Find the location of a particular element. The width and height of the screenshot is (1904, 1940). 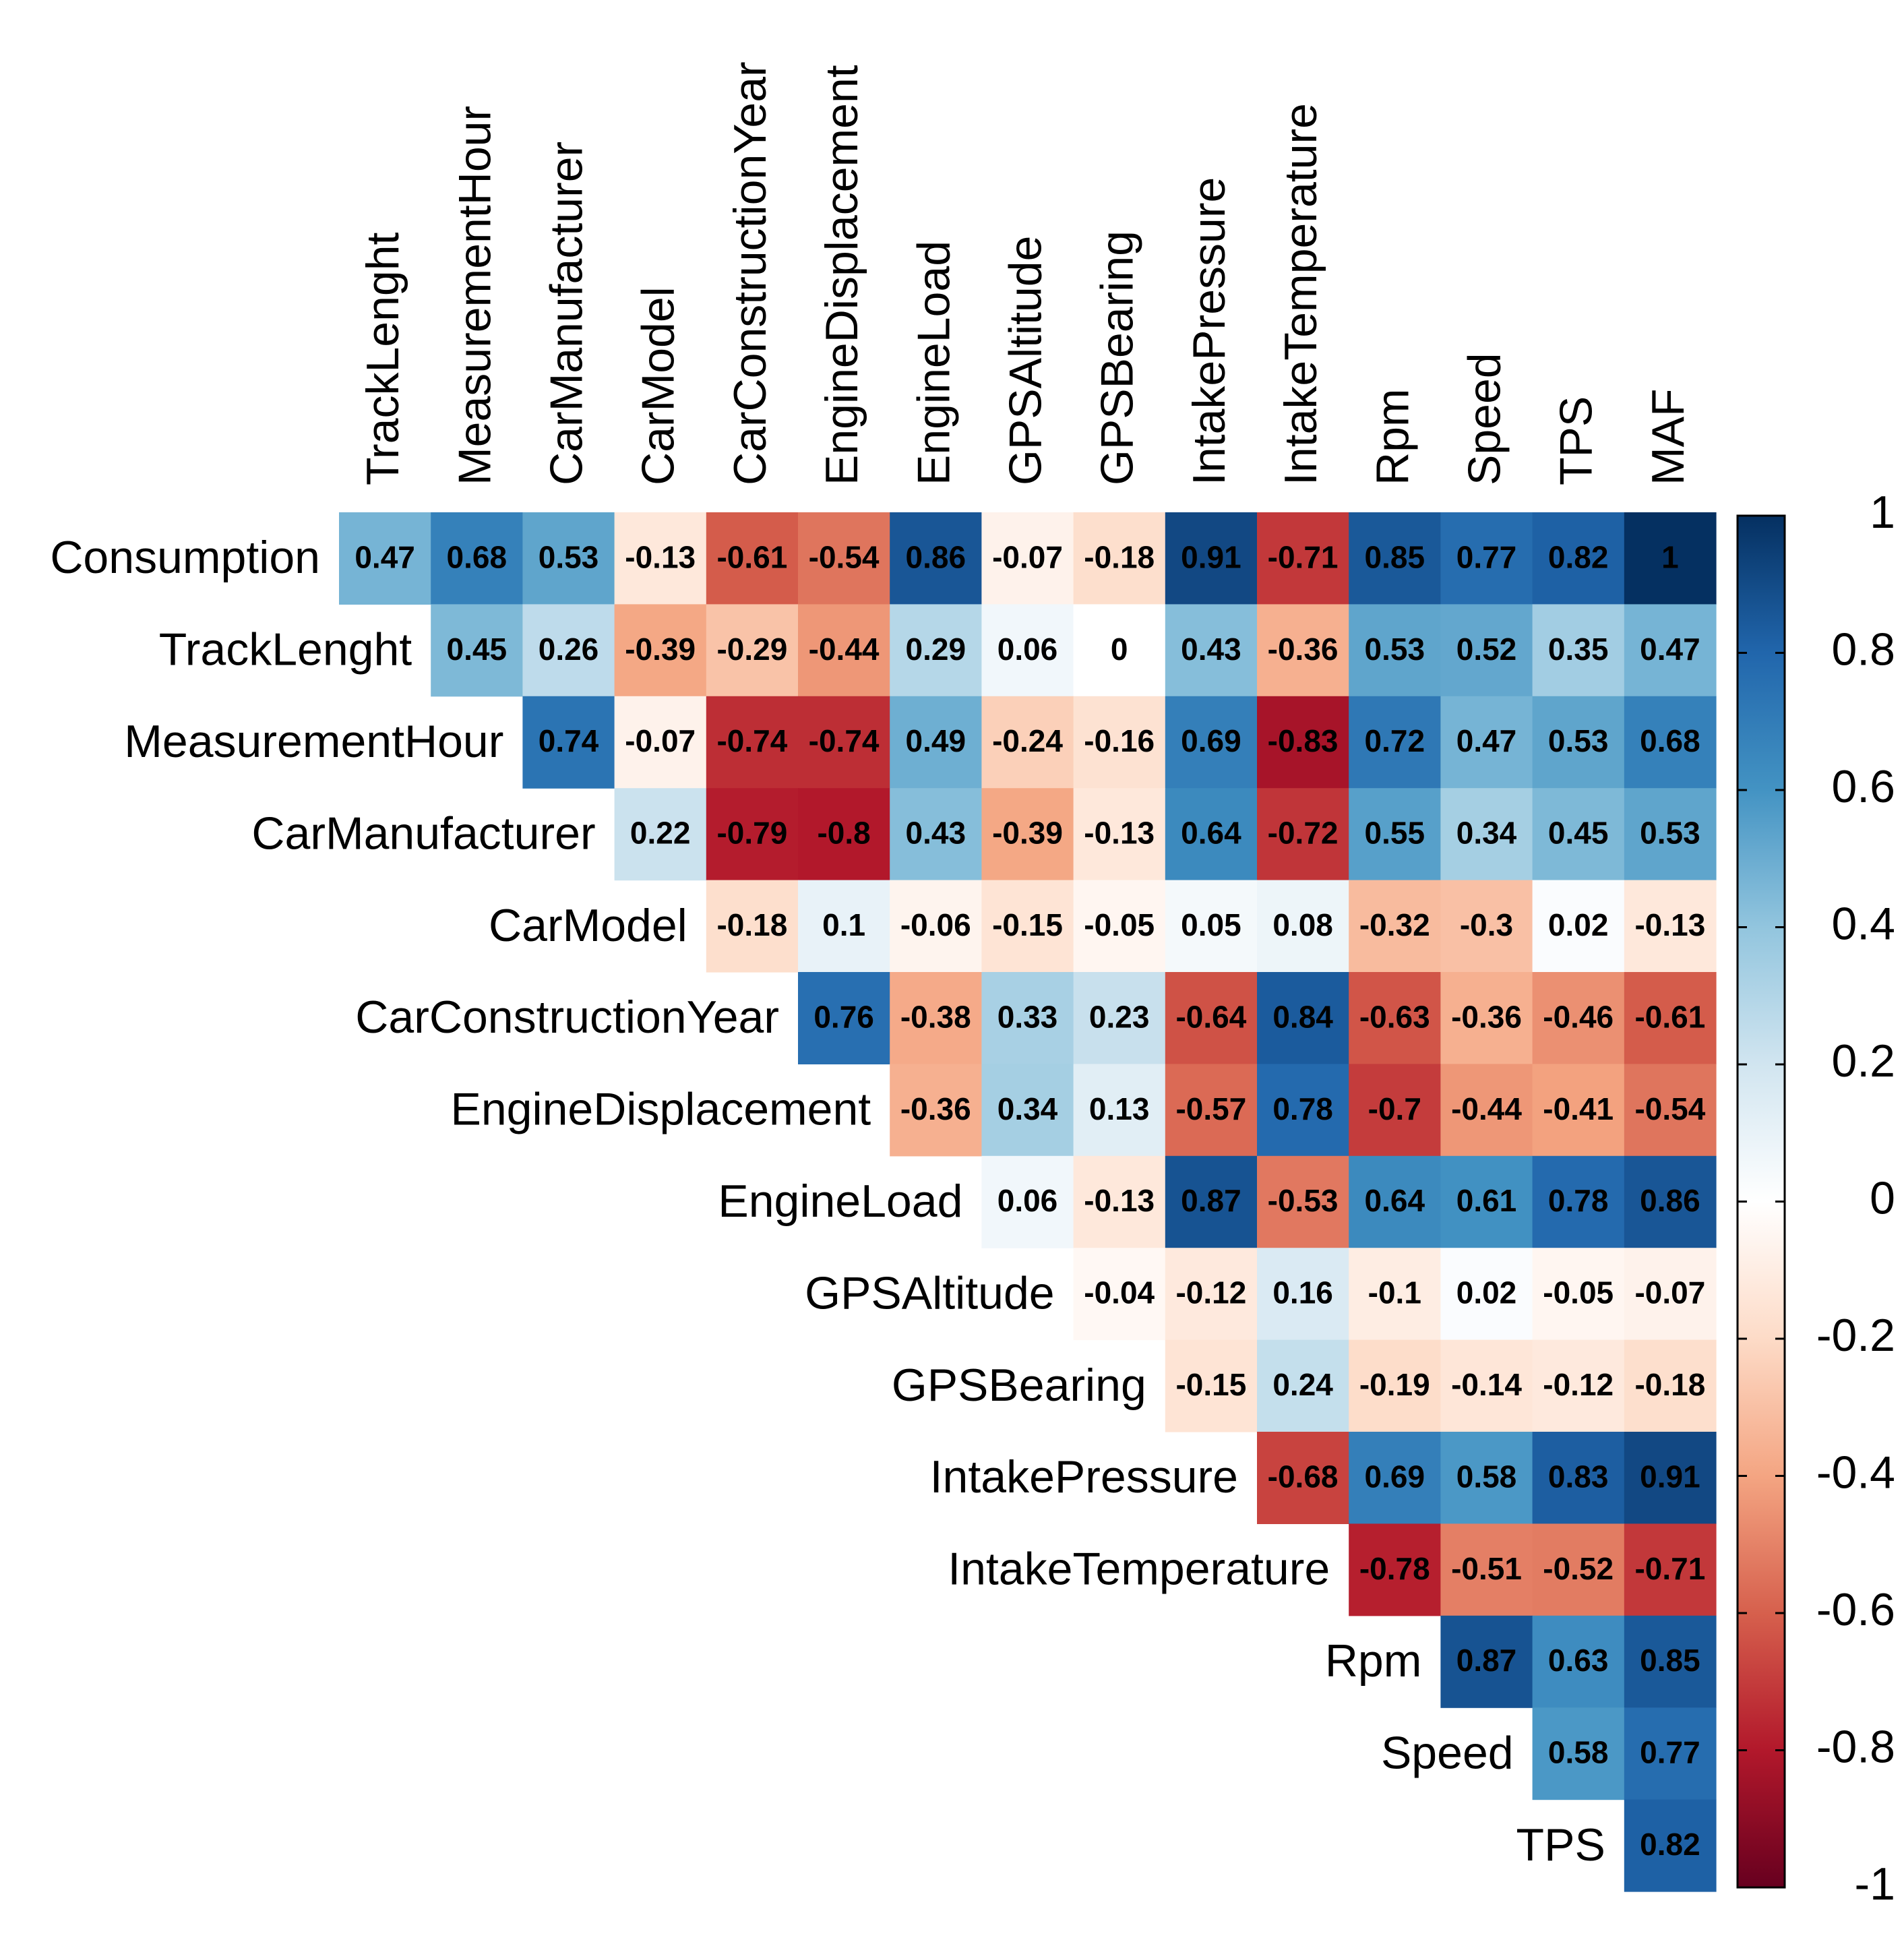

cell-carmanufacturer-engineload is located at coordinates (936, 834).